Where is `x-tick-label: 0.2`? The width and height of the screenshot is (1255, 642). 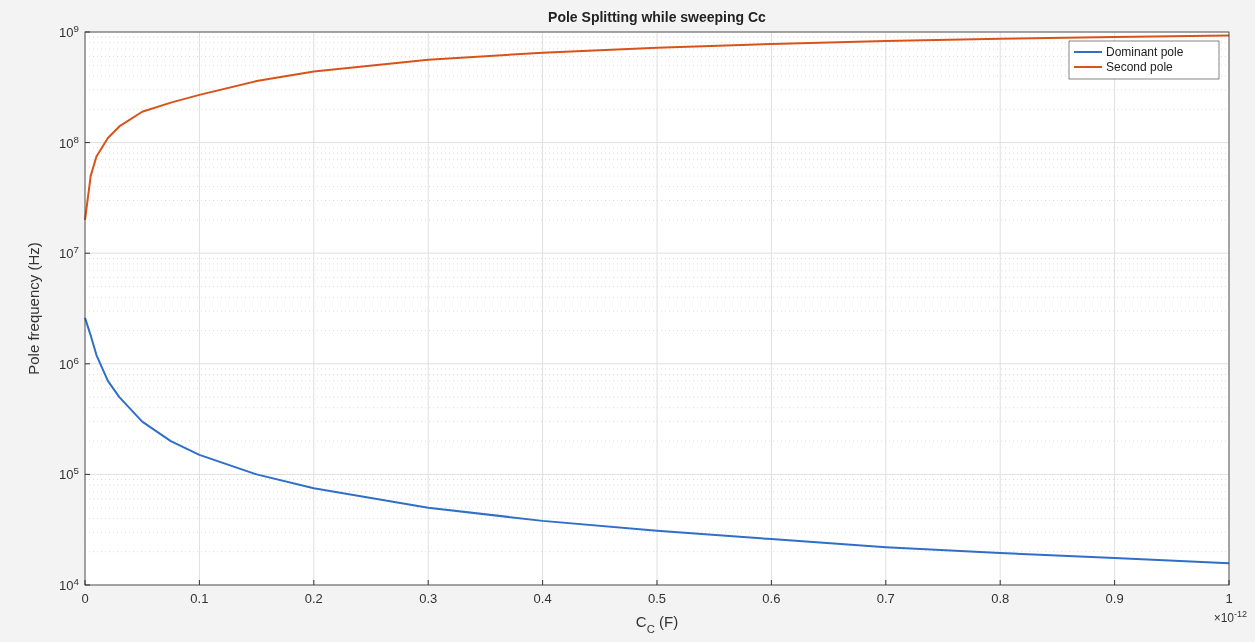 x-tick-label: 0.2 is located at coordinates (313, 598).